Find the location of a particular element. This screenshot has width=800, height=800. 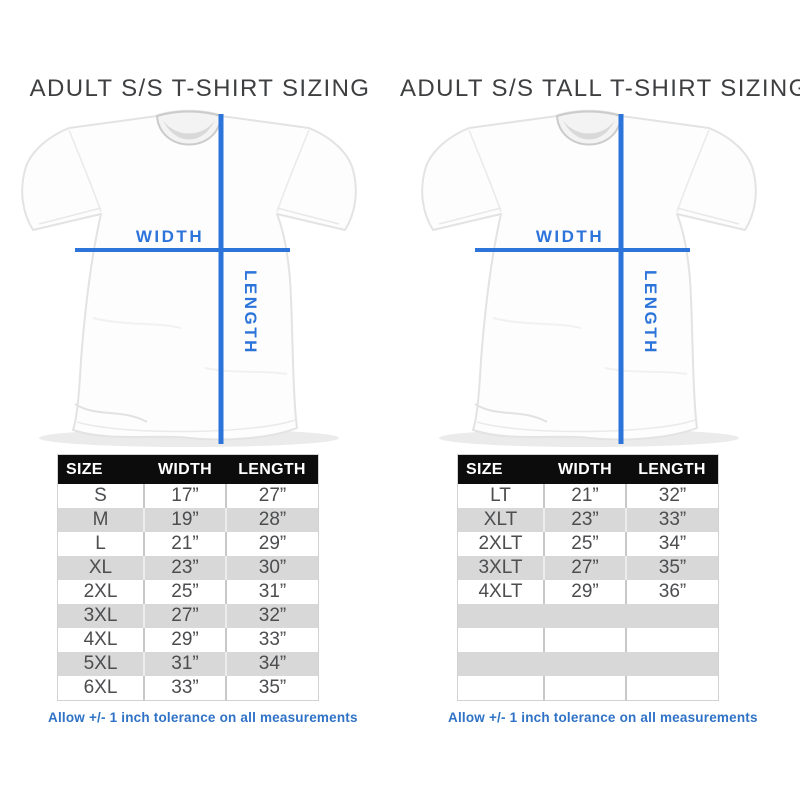

panel-title: ADULT S/S T-SHIRT SIZING is located at coordinates (200, 88).